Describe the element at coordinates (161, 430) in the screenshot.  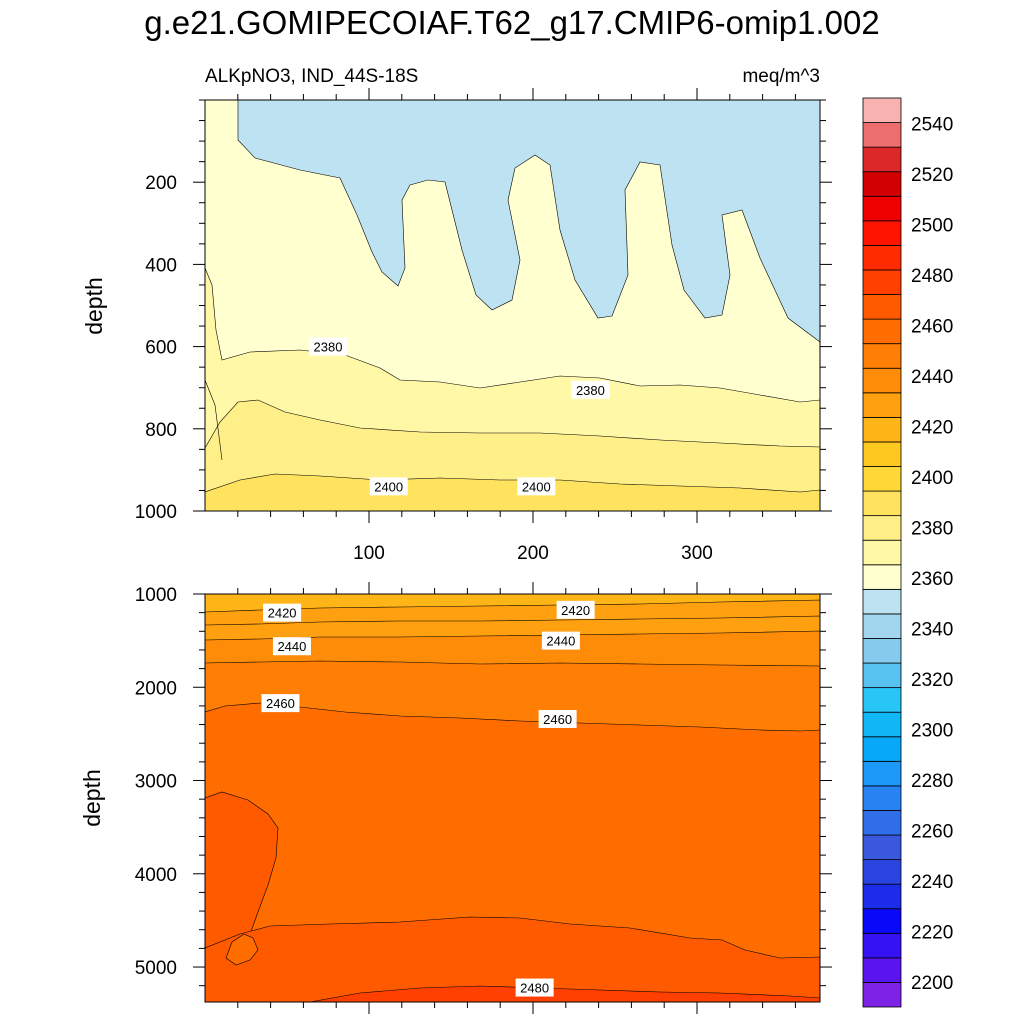
I see `y-tick-label: 800` at that location.